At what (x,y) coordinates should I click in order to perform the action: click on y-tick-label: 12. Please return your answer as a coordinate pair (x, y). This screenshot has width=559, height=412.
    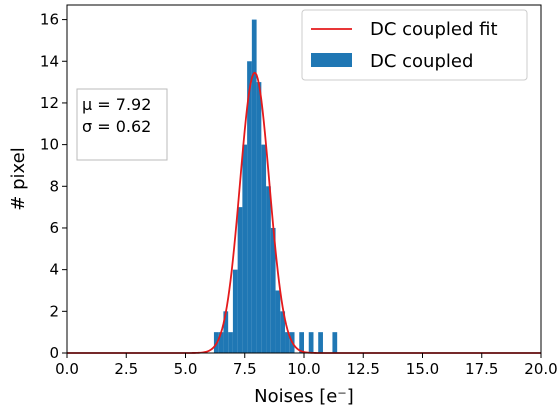
    Looking at the image, I should click on (49, 103).